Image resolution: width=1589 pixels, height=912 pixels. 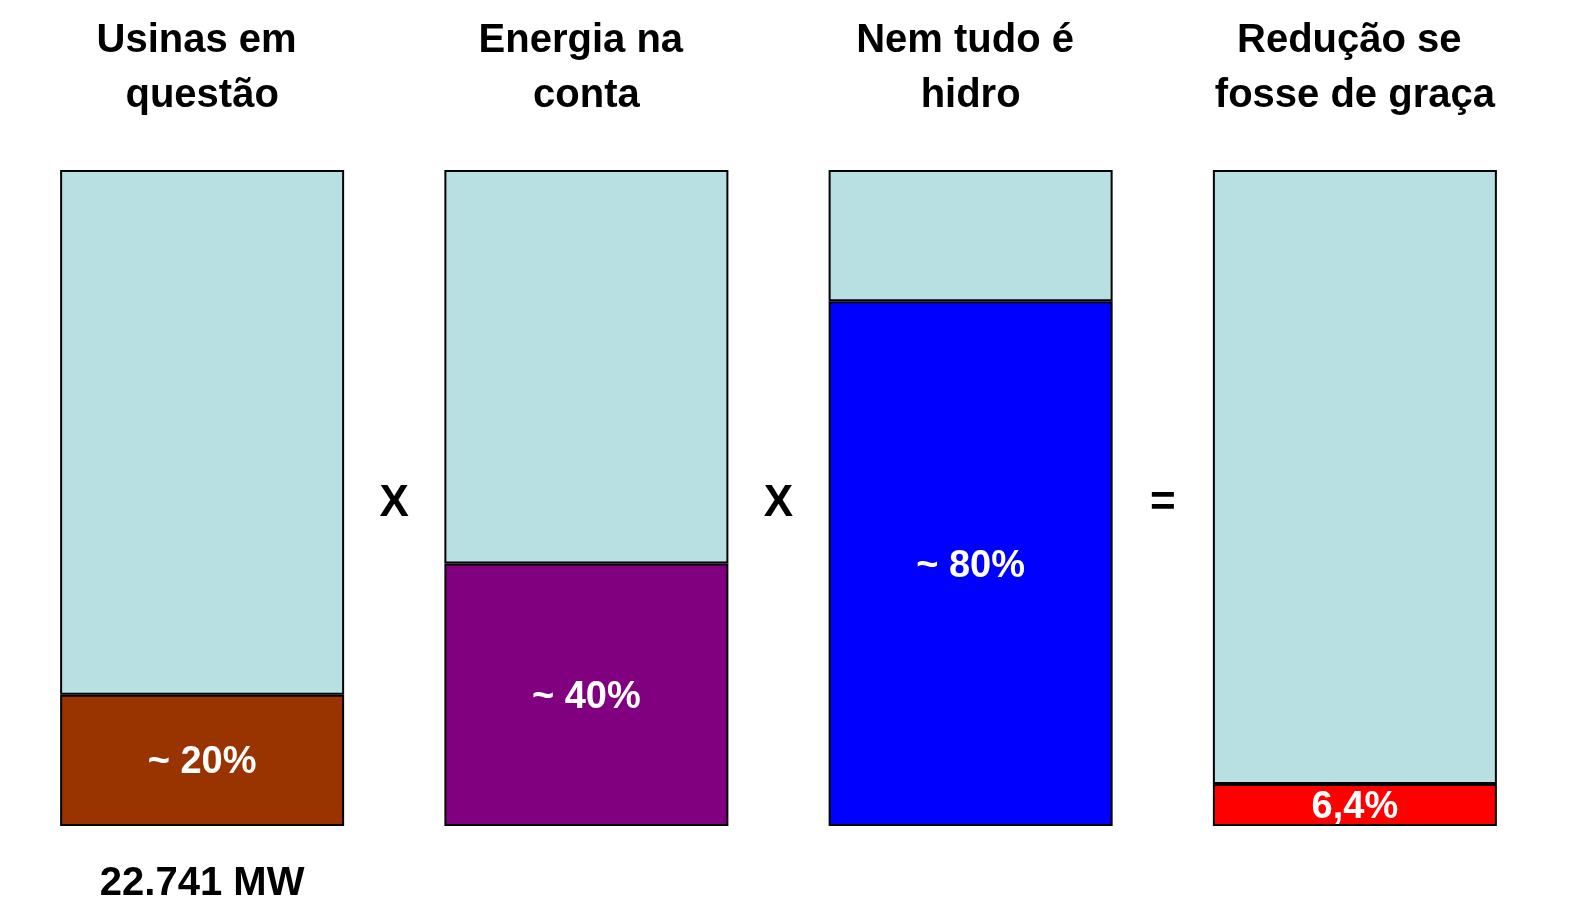 I want to click on x-tick-label: Energia na conta, so click(x=586, y=65).